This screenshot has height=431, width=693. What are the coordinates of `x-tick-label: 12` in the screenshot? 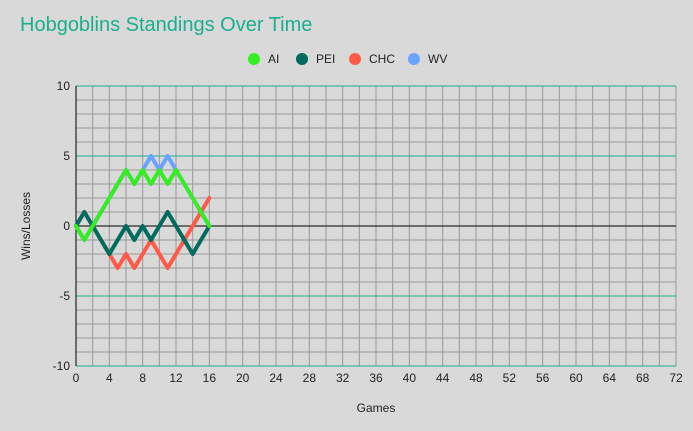 It's located at (176, 378).